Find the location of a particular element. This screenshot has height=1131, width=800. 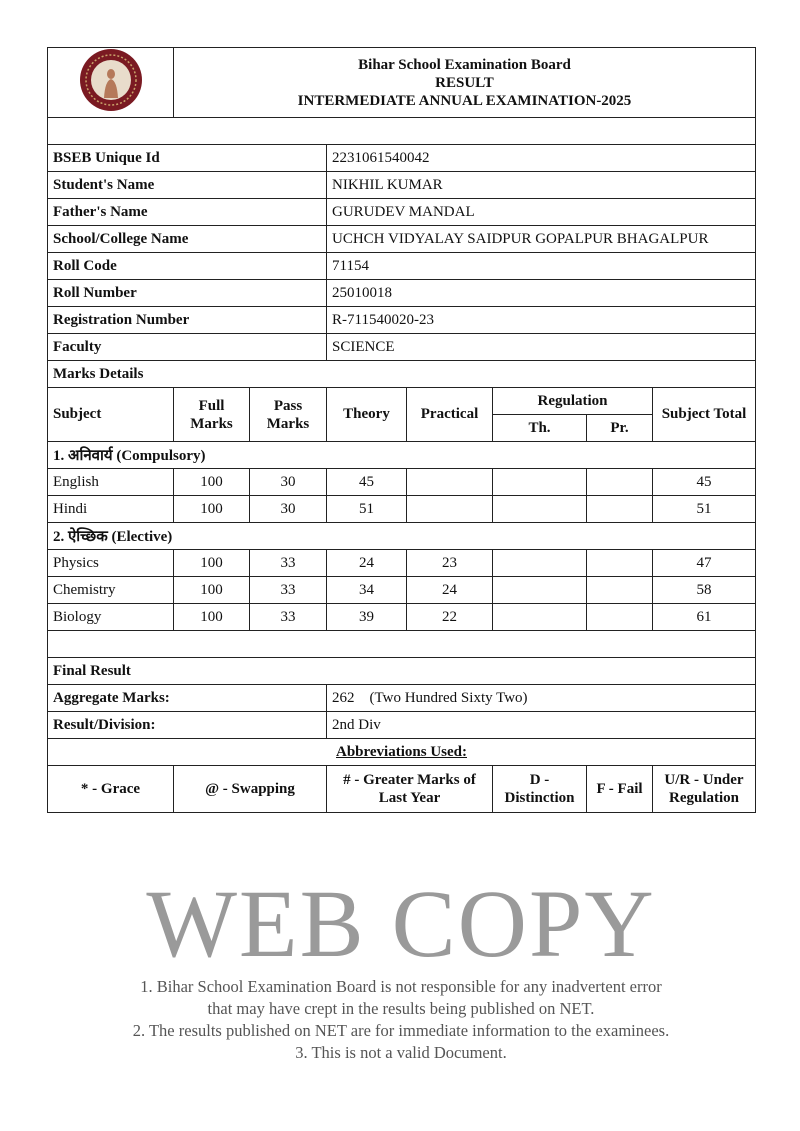

col-pass-marks: Pass Marks is located at coordinates (288, 414).